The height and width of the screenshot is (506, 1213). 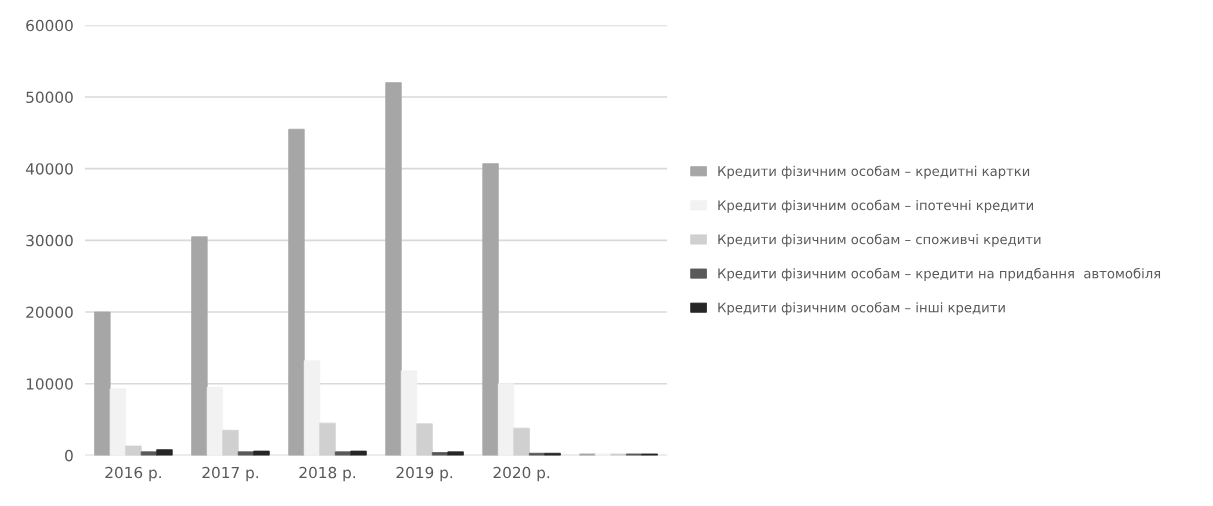 What do you see at coordinates (861, 309) in the screenshot?
I see `legend-label: Кредити фізичним особам – інші кредити` at bounding box center [861, 309].